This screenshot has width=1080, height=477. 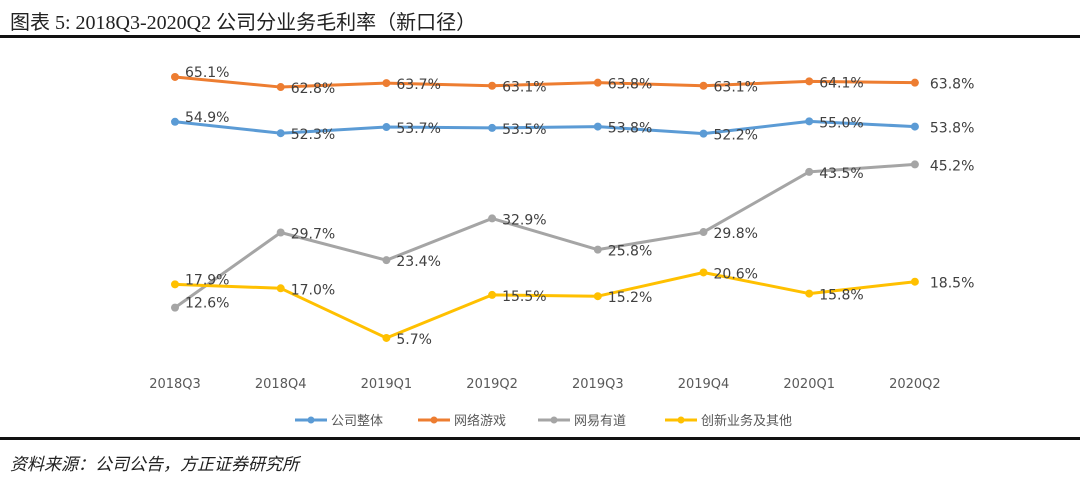 What do you see at coordinates (841, 174) in the screenshot?
I see `data-label: 43.5%` at bounding box center [841, 174].